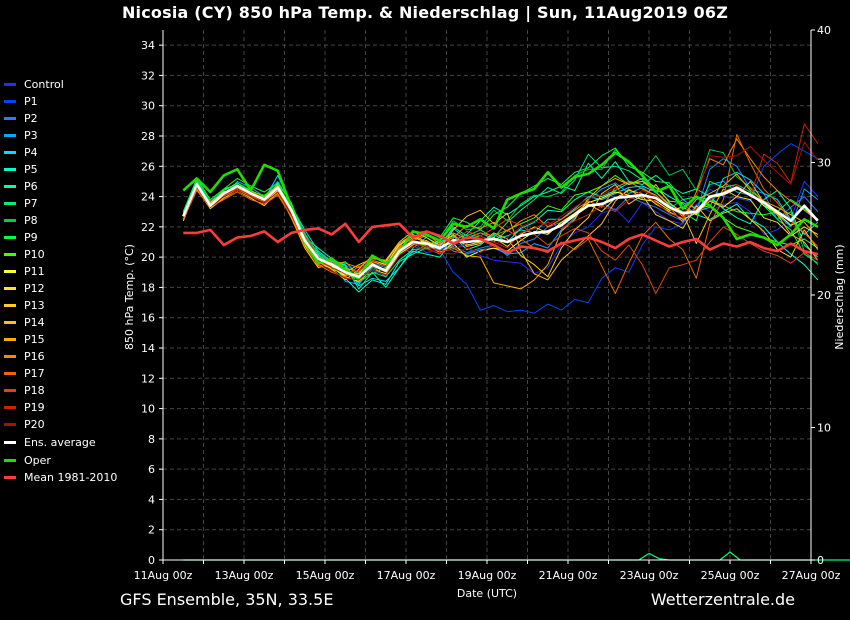  I want to click on x-tick-label: 17Aug 00z, so click(406, 575).